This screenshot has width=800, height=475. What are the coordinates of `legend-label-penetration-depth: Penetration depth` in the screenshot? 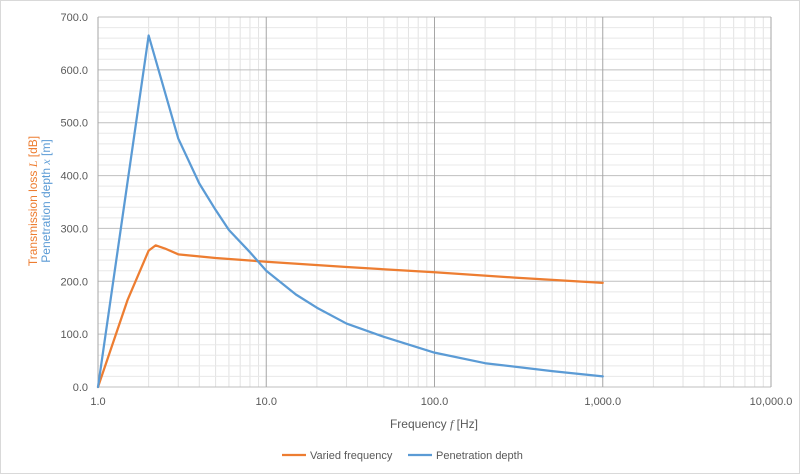 It's located at (479, 456).